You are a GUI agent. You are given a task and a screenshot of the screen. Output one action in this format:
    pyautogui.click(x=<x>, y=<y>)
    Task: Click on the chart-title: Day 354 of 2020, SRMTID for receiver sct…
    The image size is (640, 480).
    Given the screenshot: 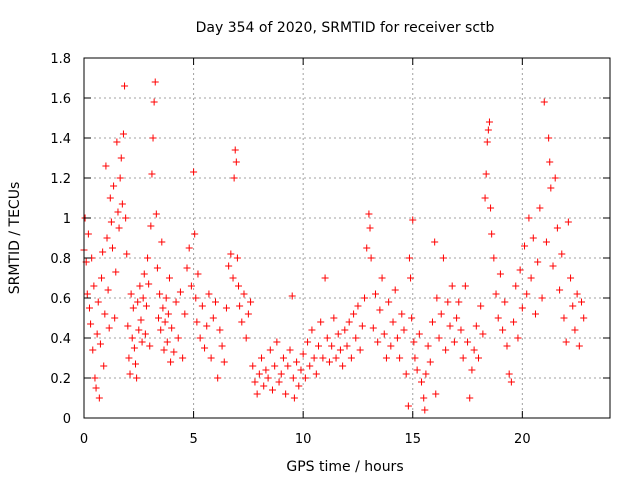 What is the action you would take?
    pyautogui.click(x=345, y=28)
    